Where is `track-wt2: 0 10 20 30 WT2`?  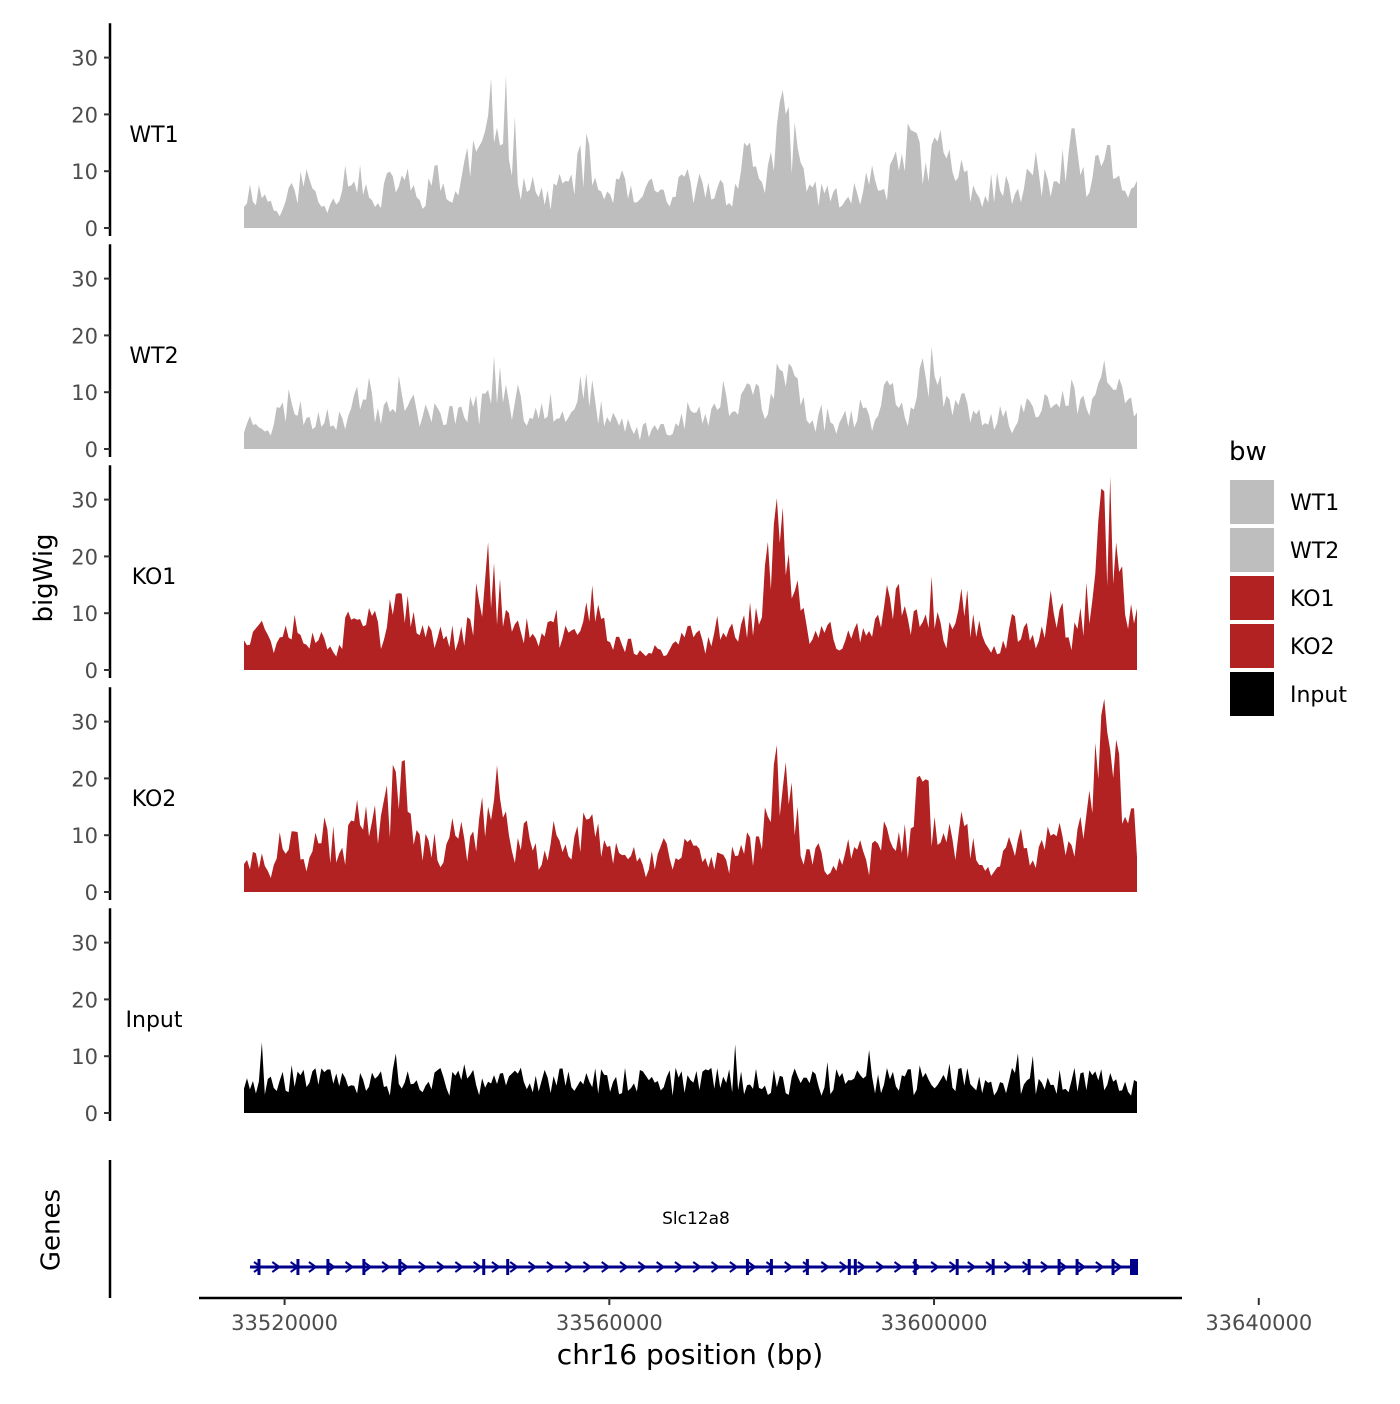 track-wt2: 0 10 20 30 WT2 is located at coordinates (604, 353).